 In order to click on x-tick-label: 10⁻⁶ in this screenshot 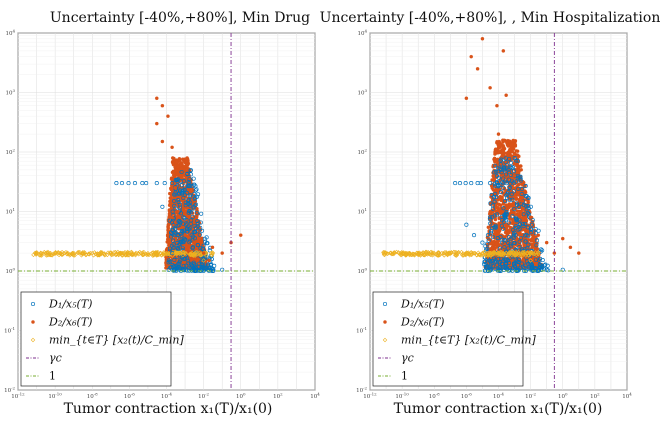, I will do `click(129, 396)`.